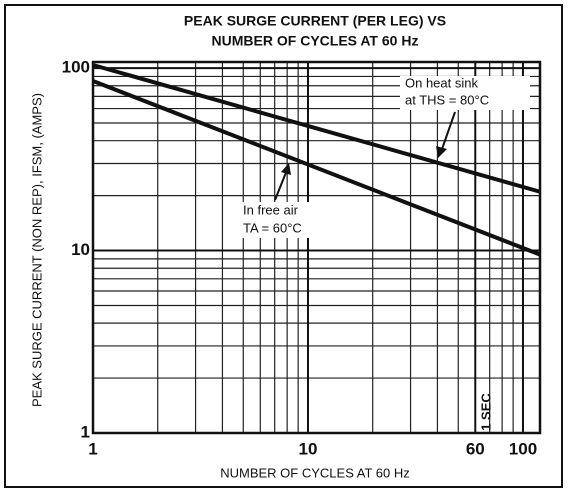 This screenshot has width=569, height=494. I want to click on y-tick-label: 10, so click(80, 249).